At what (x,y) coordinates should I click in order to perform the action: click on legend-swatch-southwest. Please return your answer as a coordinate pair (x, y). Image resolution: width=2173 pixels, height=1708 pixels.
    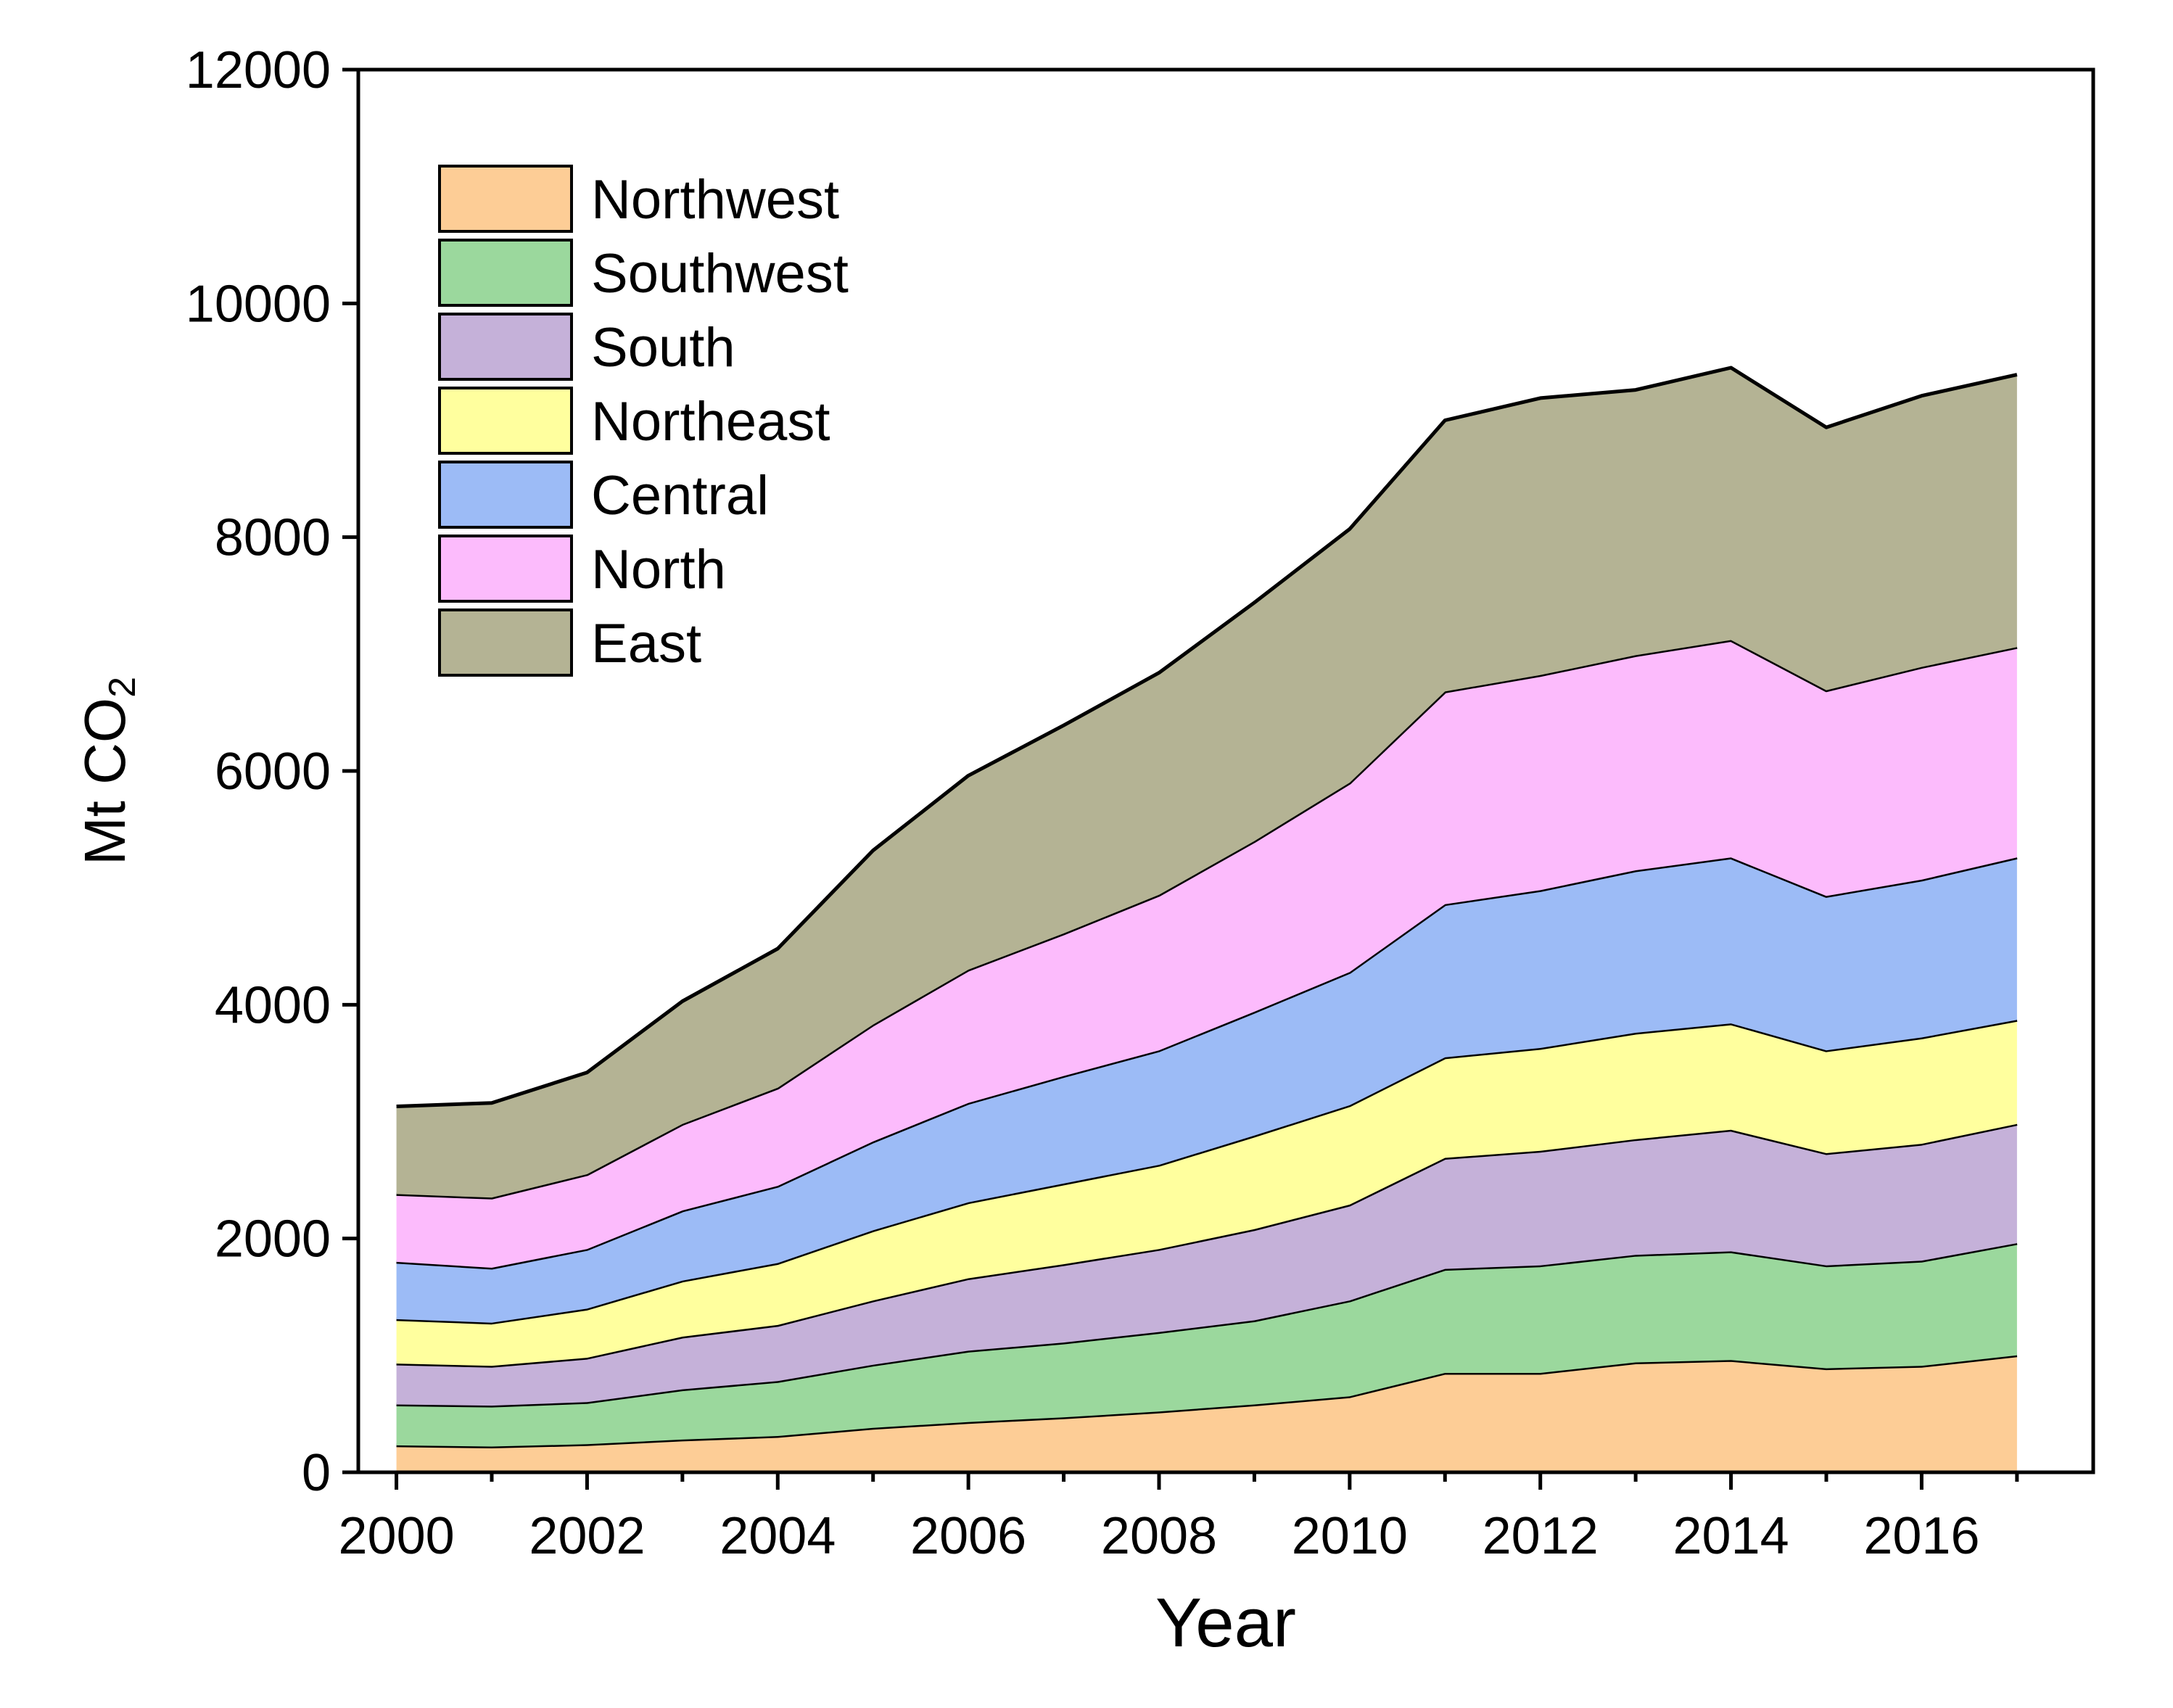
    Looking at the image, I should click on (506, 273).